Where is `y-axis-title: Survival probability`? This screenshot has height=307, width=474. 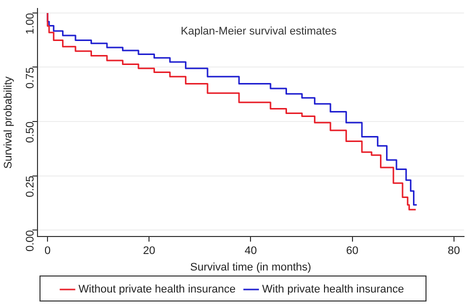
y-axis-title: Survival probability is located at coordinates (8, 122).